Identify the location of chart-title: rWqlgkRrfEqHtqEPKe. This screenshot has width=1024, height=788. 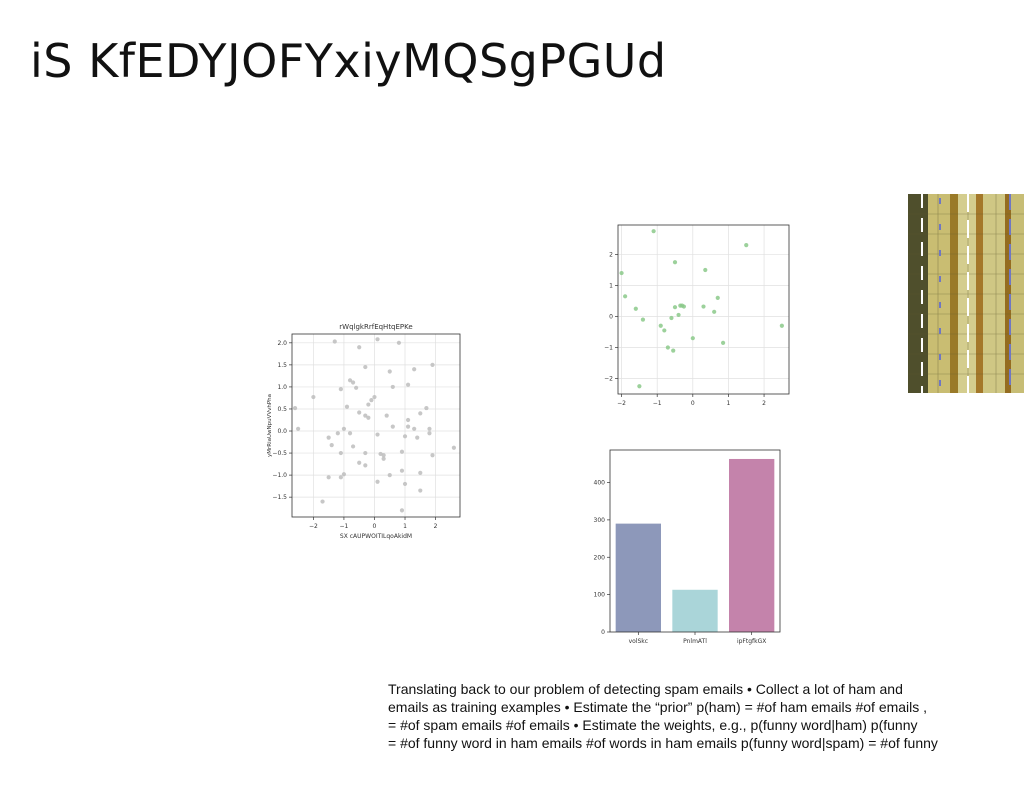
(375, 327).